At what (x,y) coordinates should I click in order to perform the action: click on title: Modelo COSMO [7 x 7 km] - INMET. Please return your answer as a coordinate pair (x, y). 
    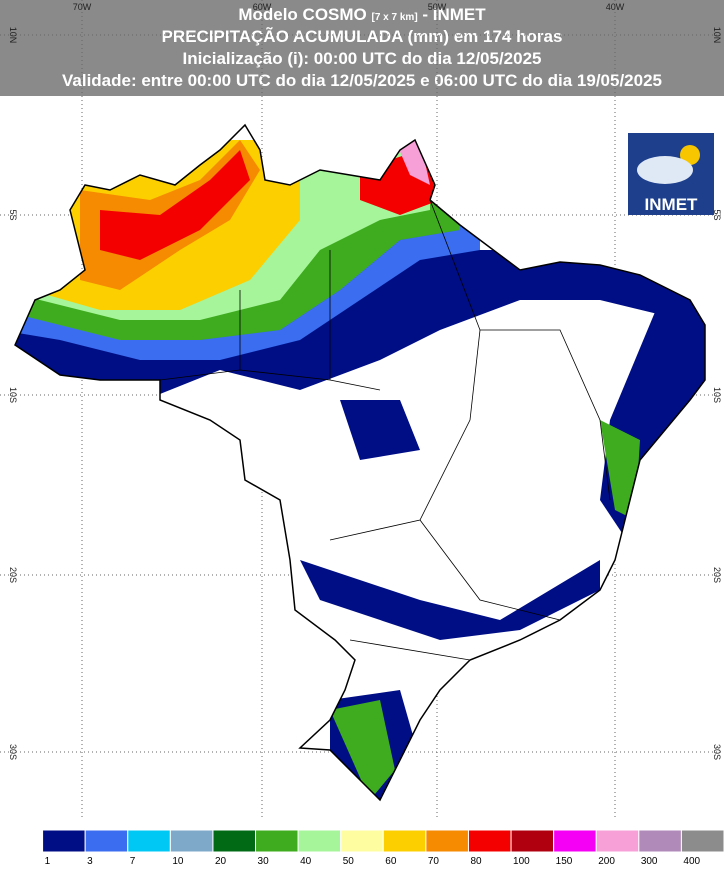
    Looking at the image, I should click on (362, 14).